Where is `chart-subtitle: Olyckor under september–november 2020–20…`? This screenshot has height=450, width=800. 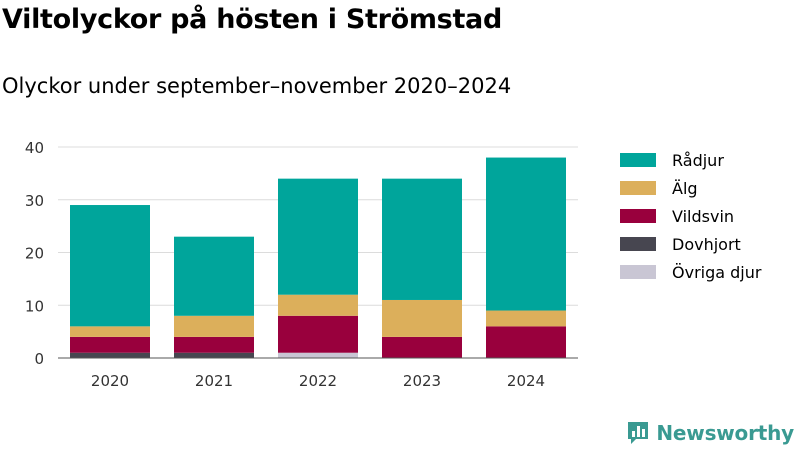
chart-subtitle: Olyckor under september–november 2020–20… is located at coordinates (257, 86).